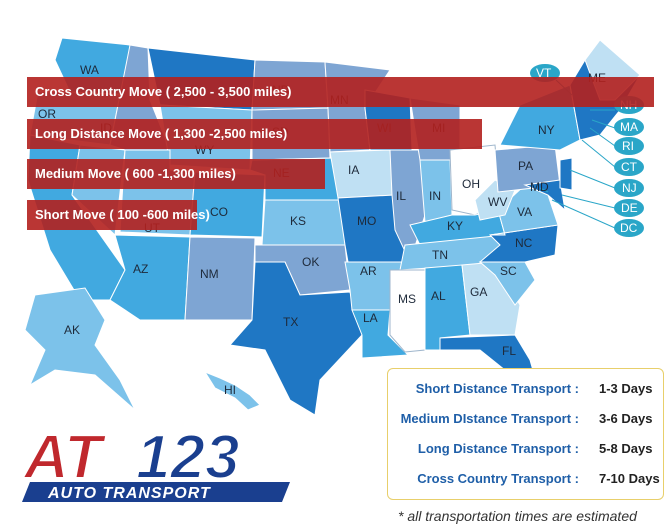 The image size is (672, 532). Describe the element at coordinates (72, 330) in the screenshot. I see `label-ak: AK` at that location.